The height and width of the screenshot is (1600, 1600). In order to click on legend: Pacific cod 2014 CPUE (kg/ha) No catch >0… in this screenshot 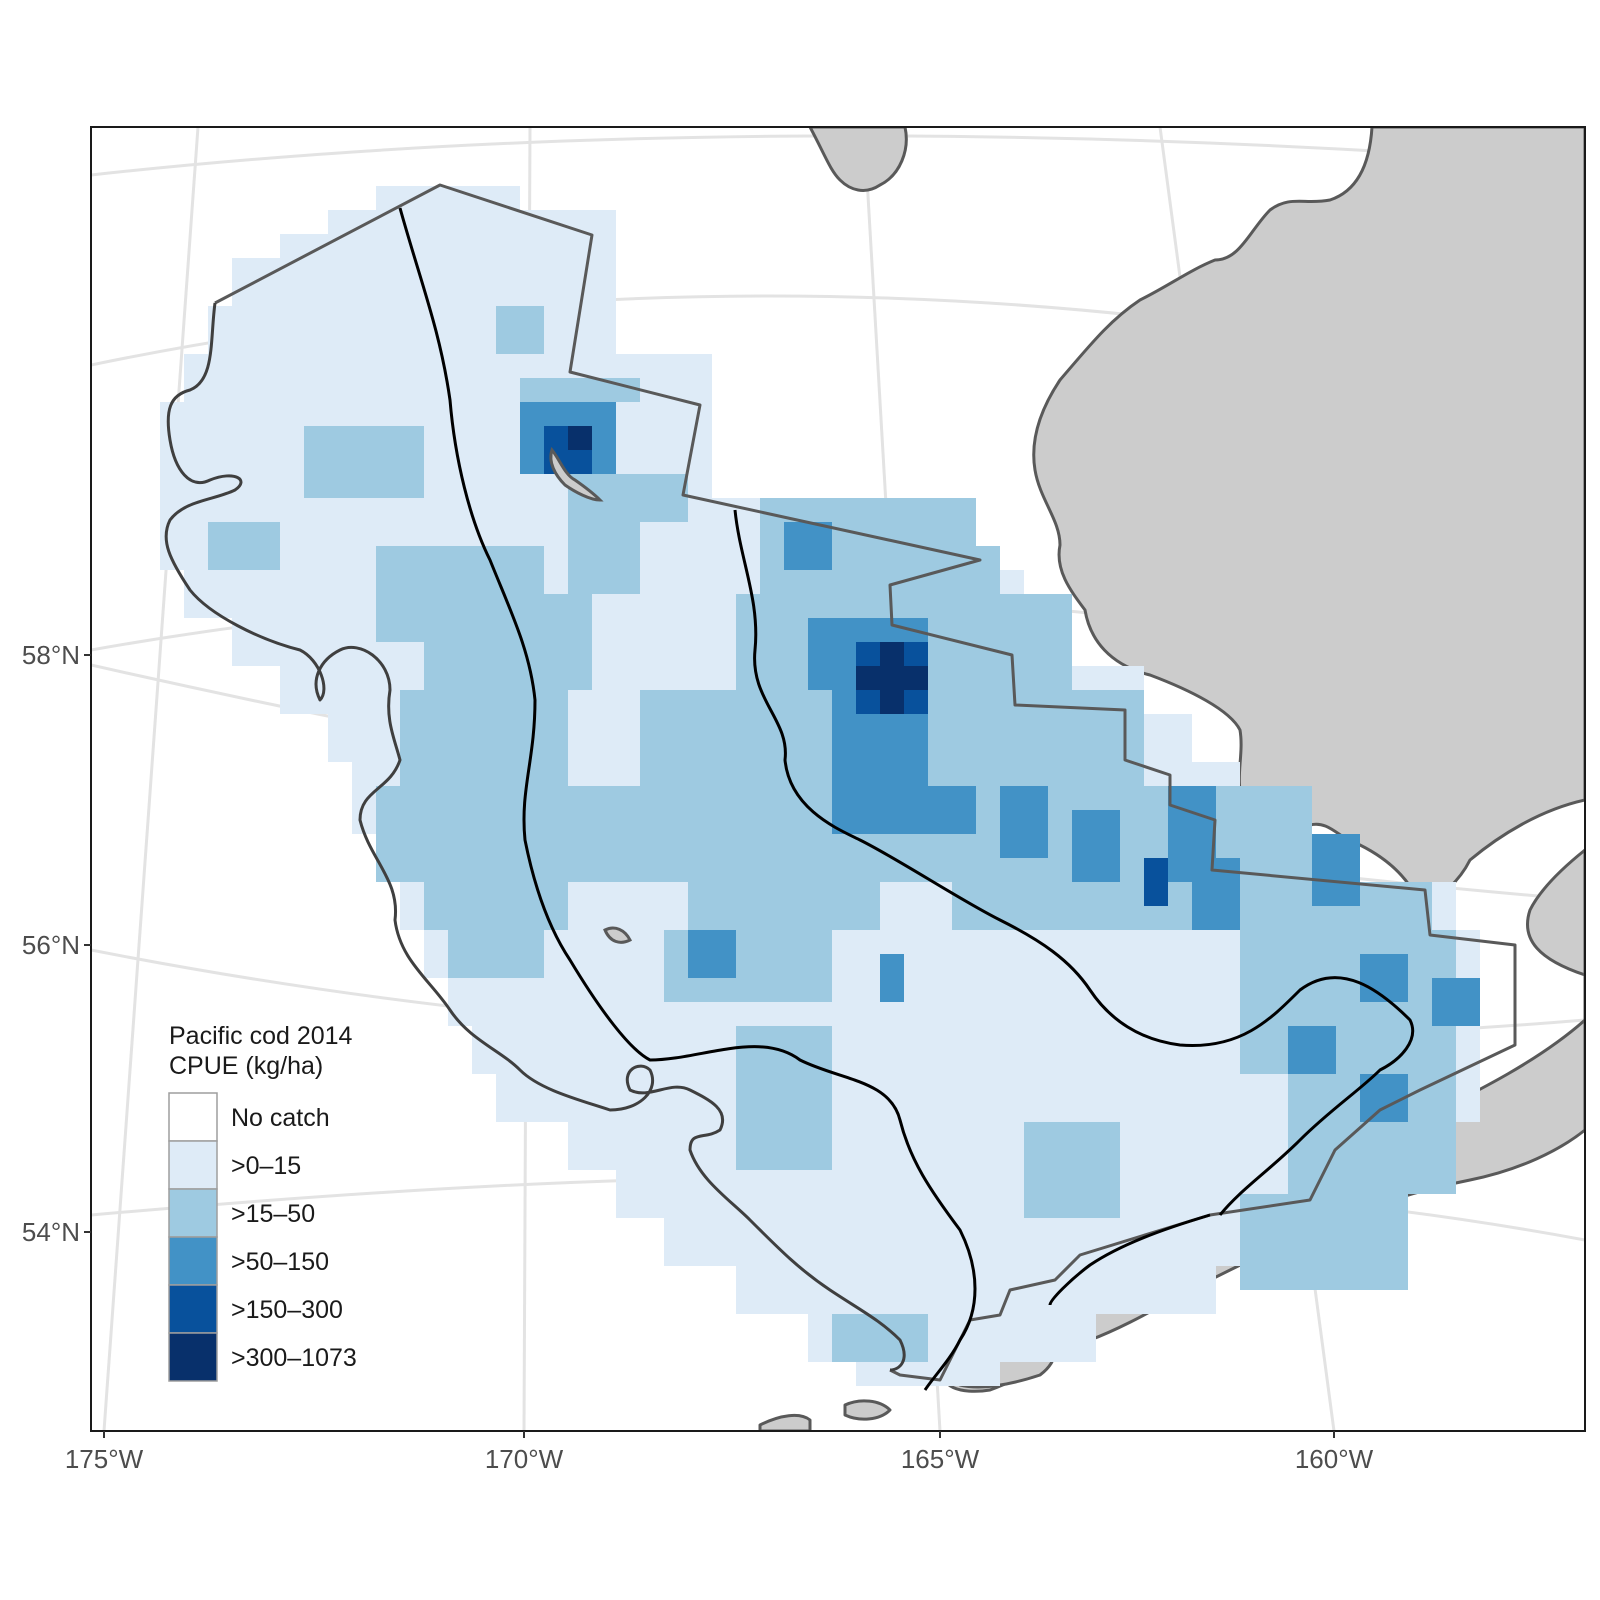, I will do `click(262, 1202)`.